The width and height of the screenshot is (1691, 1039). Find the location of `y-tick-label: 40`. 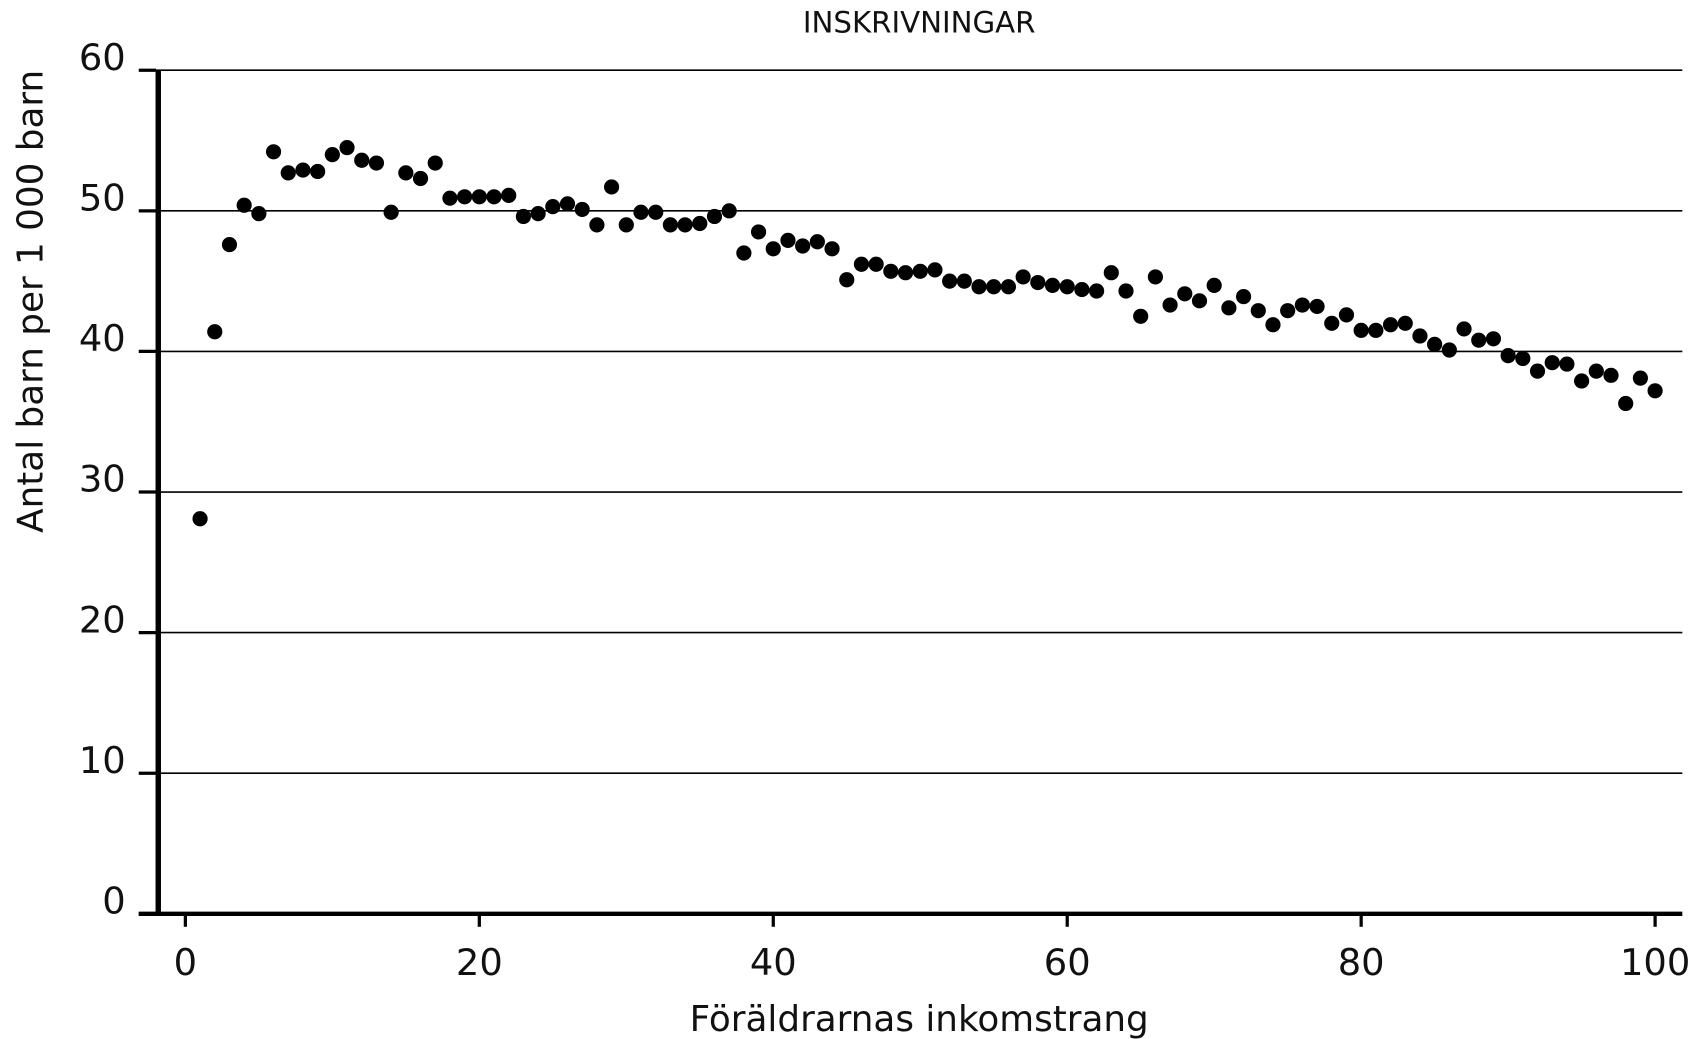

y-tick-label: 40 is located at coordinates (102, 338).